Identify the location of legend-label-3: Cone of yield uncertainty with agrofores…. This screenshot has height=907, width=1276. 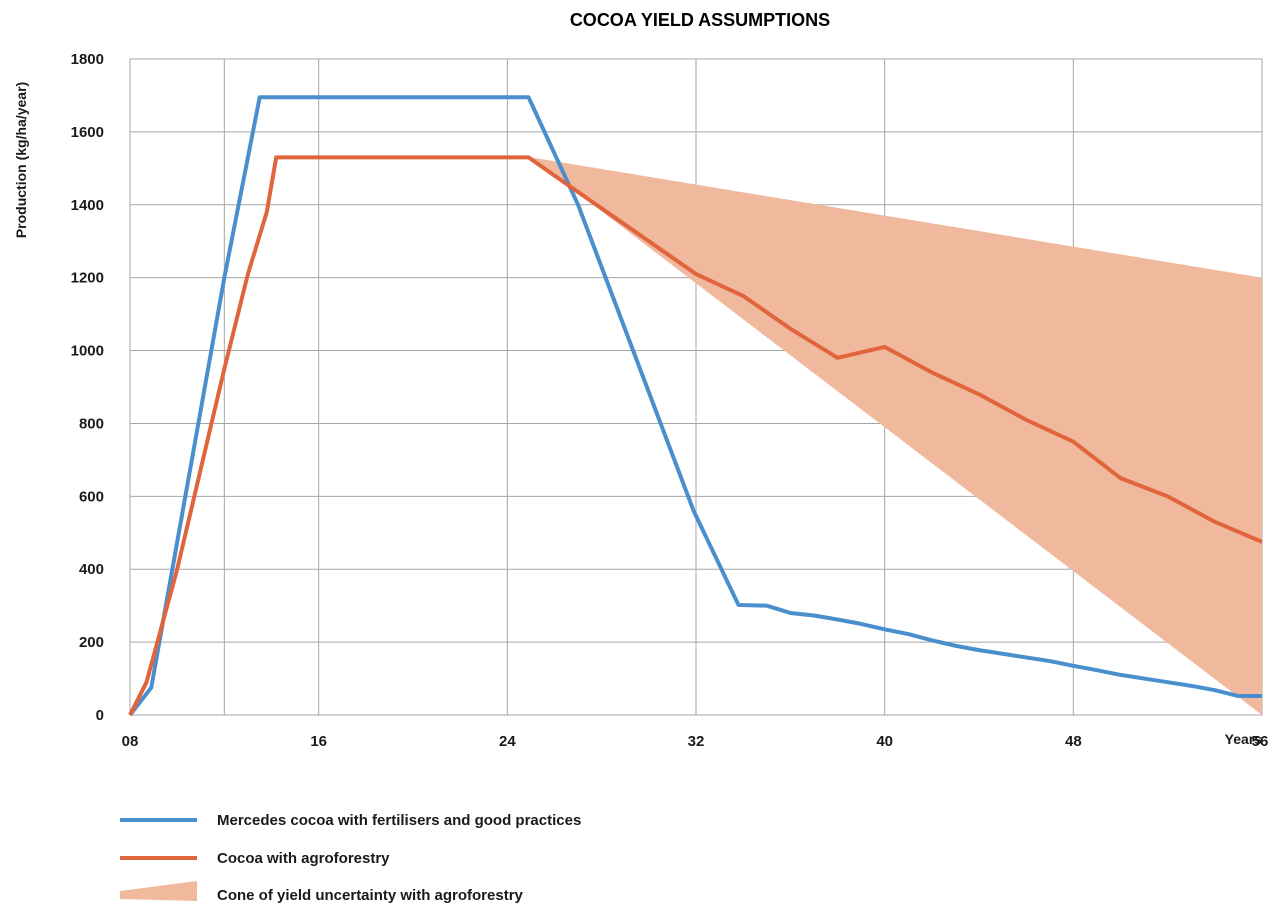
(370, 895).